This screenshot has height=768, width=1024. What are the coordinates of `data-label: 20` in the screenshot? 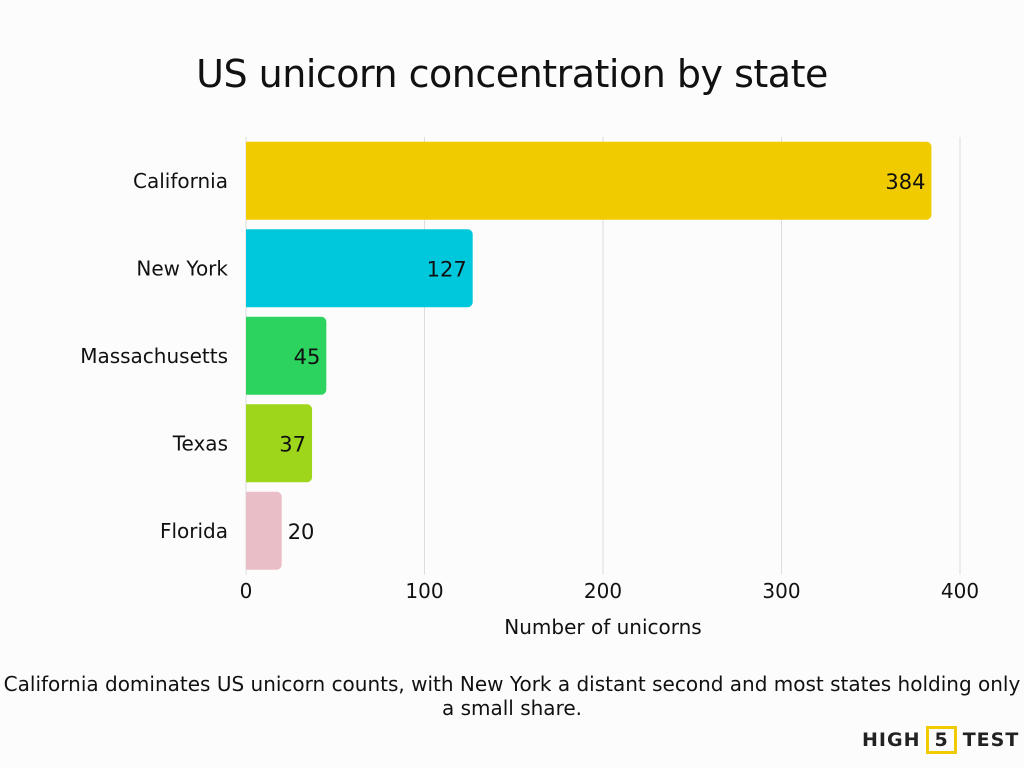 It's located at (301, 532).